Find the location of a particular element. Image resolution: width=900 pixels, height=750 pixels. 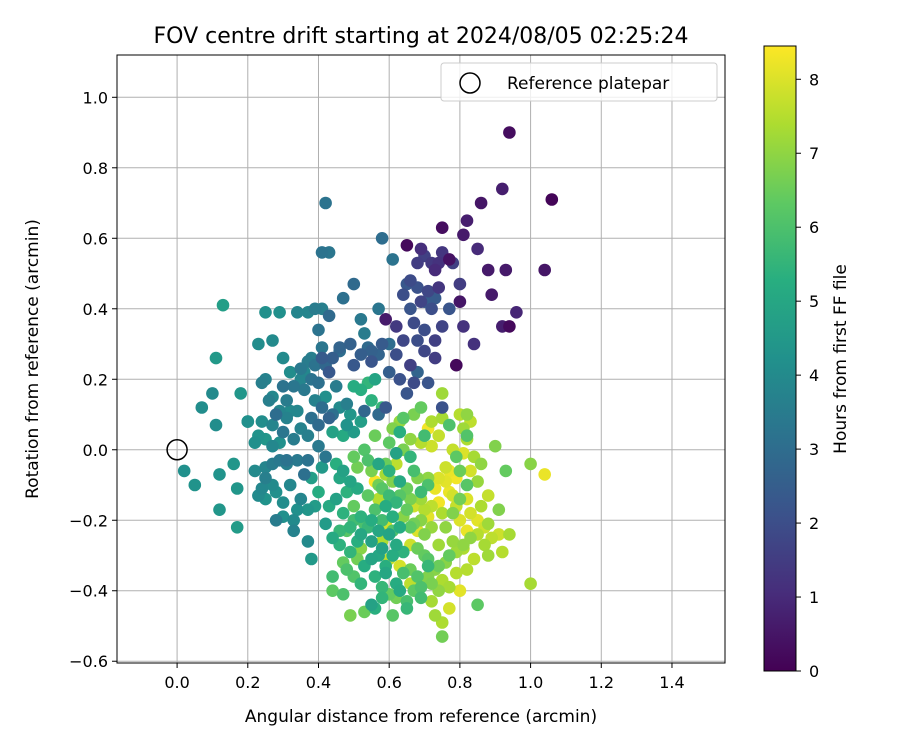

y-tick-label: 0.0 is located at coordinates (95, 450).